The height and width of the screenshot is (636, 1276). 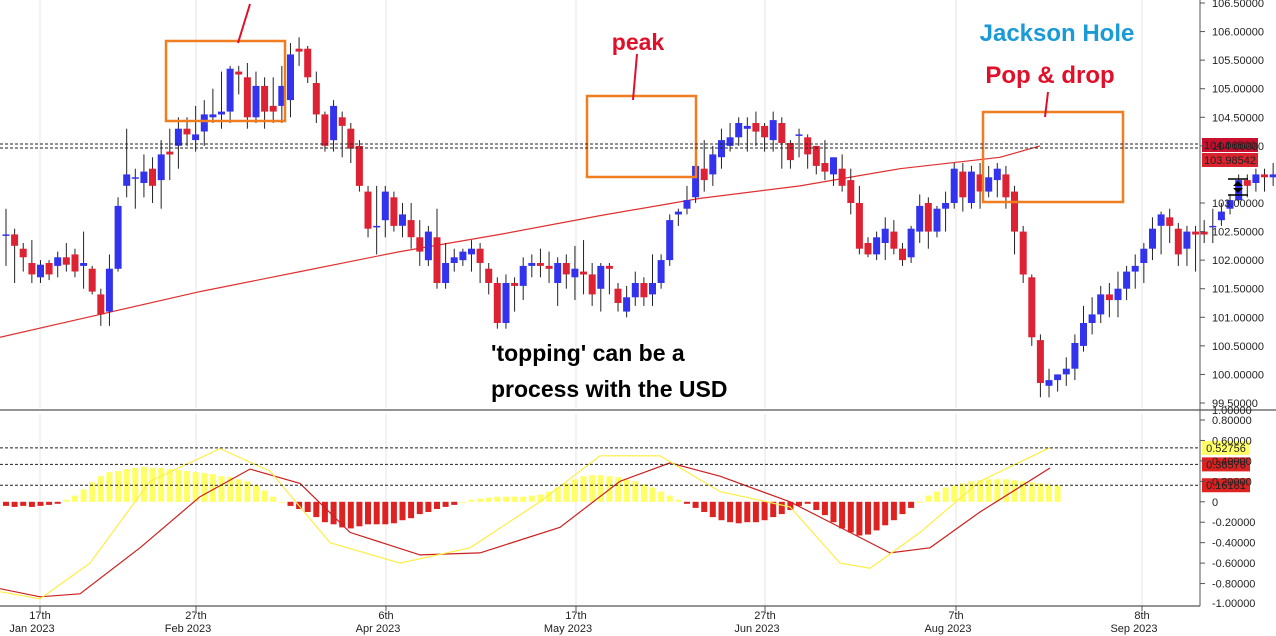 What do you see at coordinates (638, 42) in the screenshot?
I see `peak-label: peak` at bounding box center [638, 42].